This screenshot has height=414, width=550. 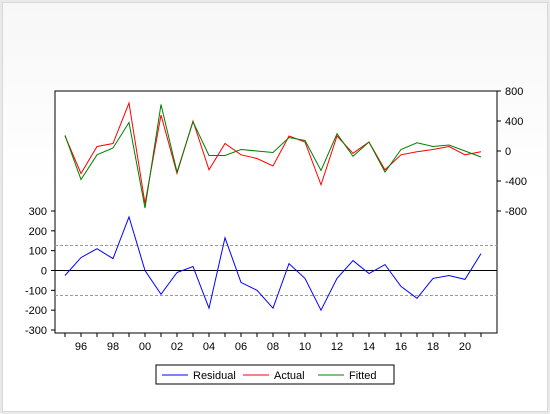 What do you see at coordinates (508, 152) in the screenshot?
I see `right-tick-label: 0` at bounding box center [508, 152].